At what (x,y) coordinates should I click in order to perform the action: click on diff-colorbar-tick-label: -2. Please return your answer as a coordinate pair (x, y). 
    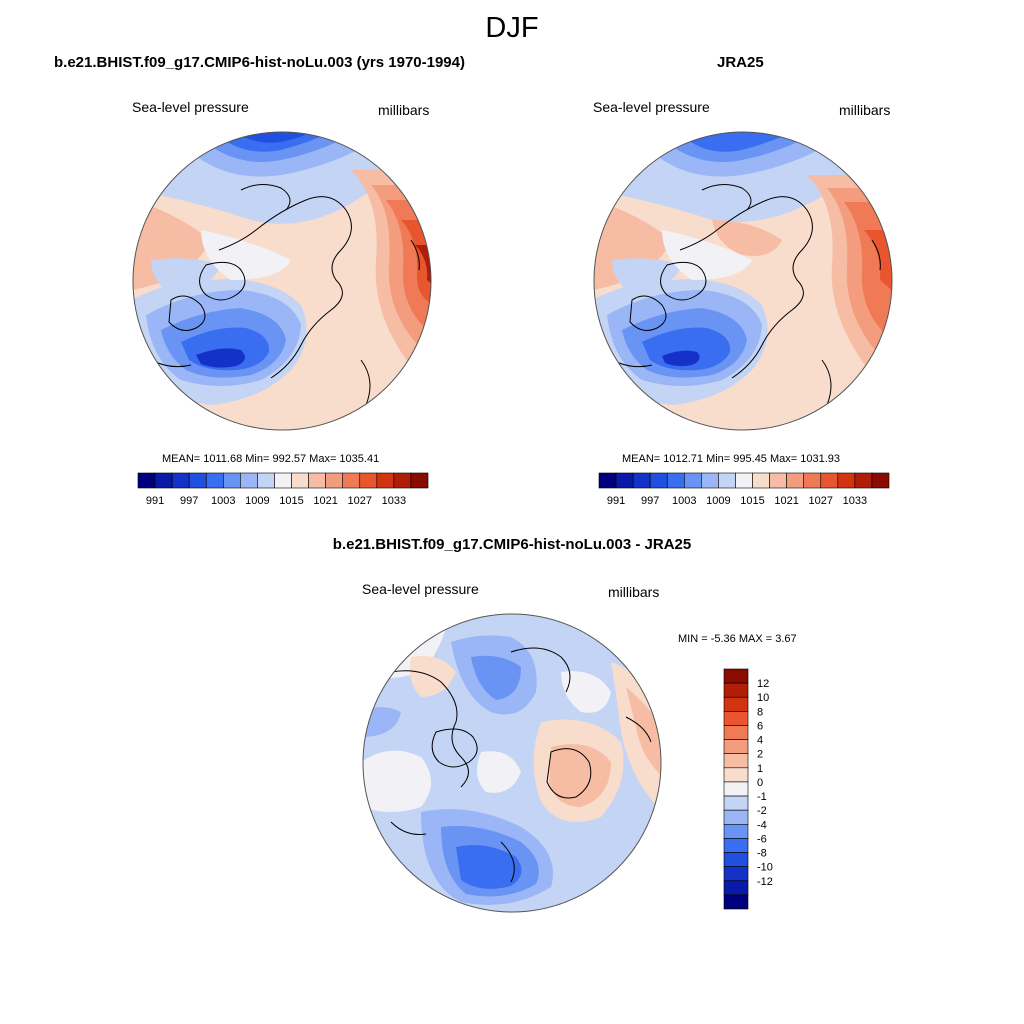
    Looking at the image, I should click on (762, 811).